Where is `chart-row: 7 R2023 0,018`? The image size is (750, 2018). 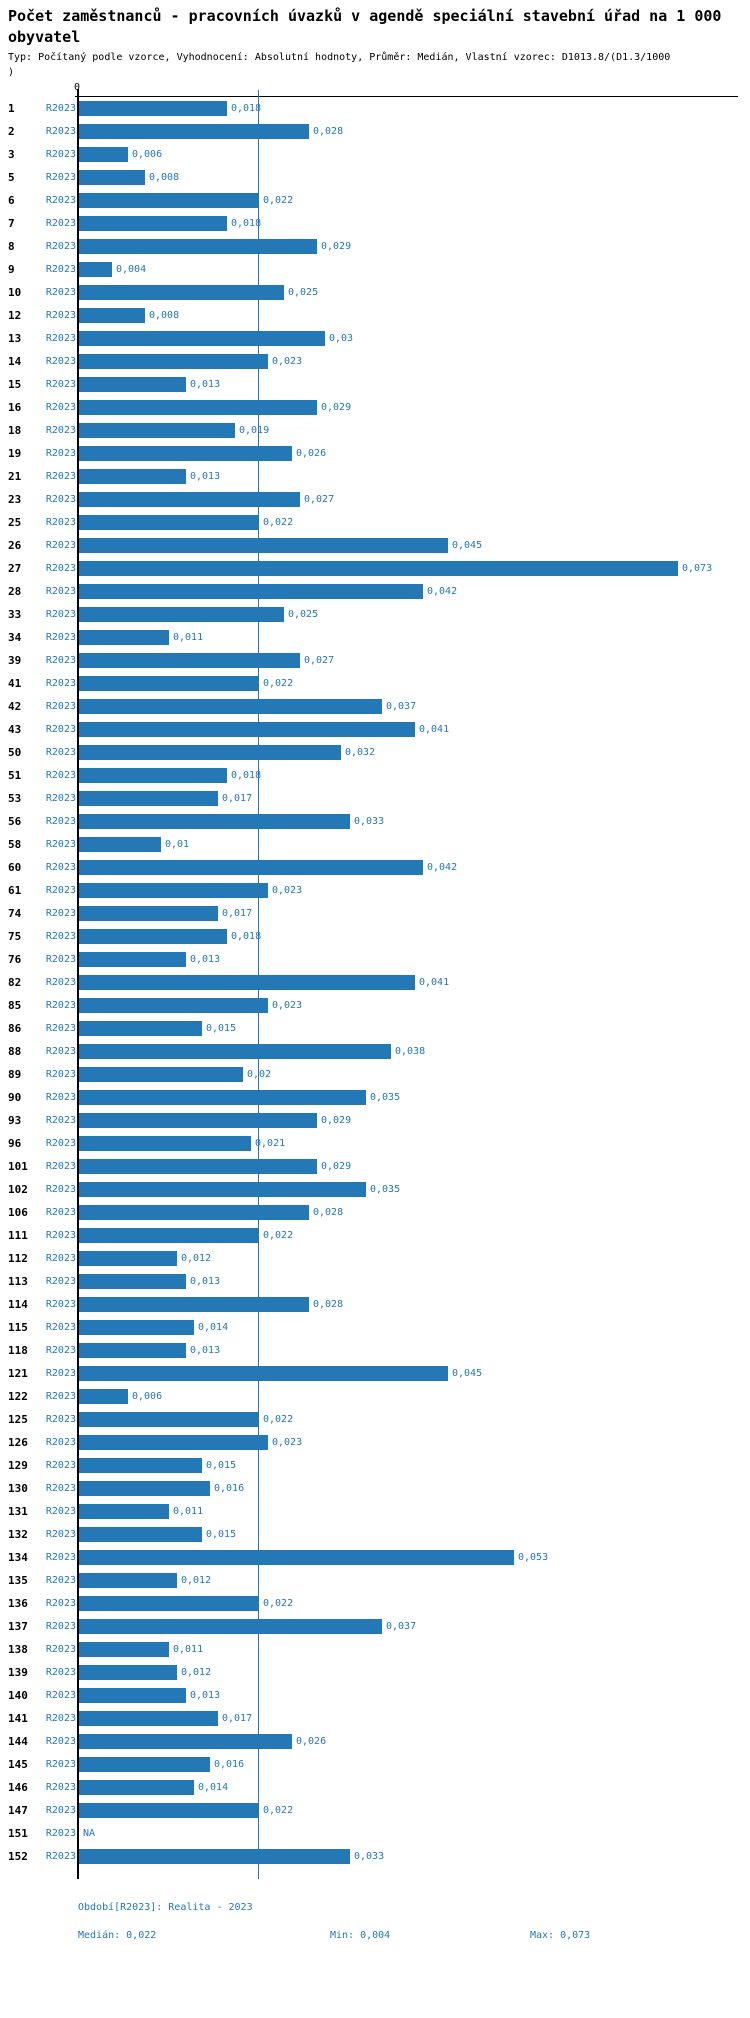
chart-row: 7 R2023 0,018 is located at coordinates (375, 223).